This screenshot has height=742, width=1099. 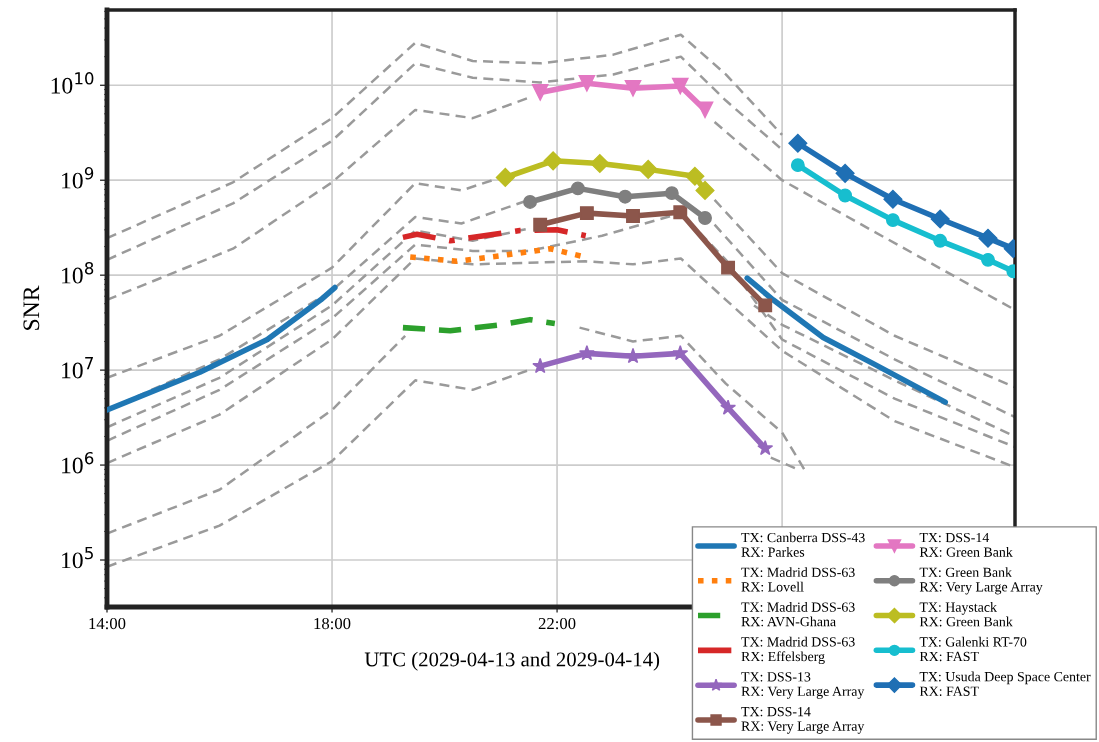 What do you see at coordinates (798, 579) in the screenshot?
I see `legend-label: TX: Madrid DSS-63 RX: Lovell` at bounding box center [798, 579].